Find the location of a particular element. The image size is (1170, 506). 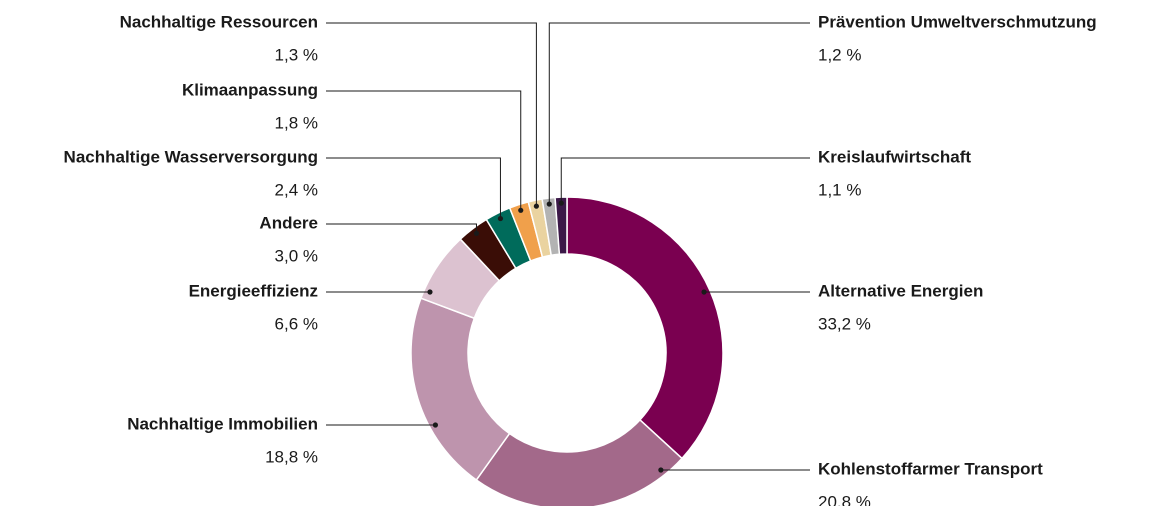

label-value: 1,2 % is located at coordinates (839, 54).